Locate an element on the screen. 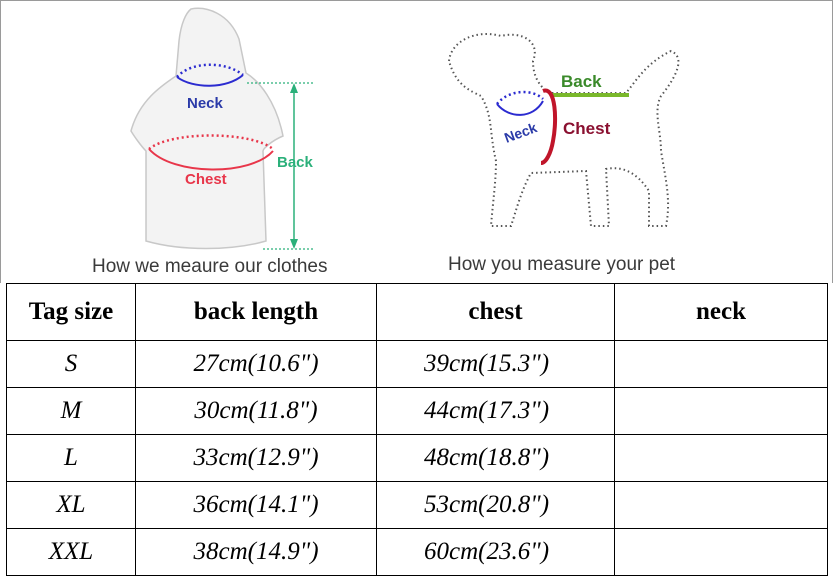 This screenshot has width=833, height=581. table-row: L 33cm(12.9") 48cm(18.8") is located at coordinates (417, 458).